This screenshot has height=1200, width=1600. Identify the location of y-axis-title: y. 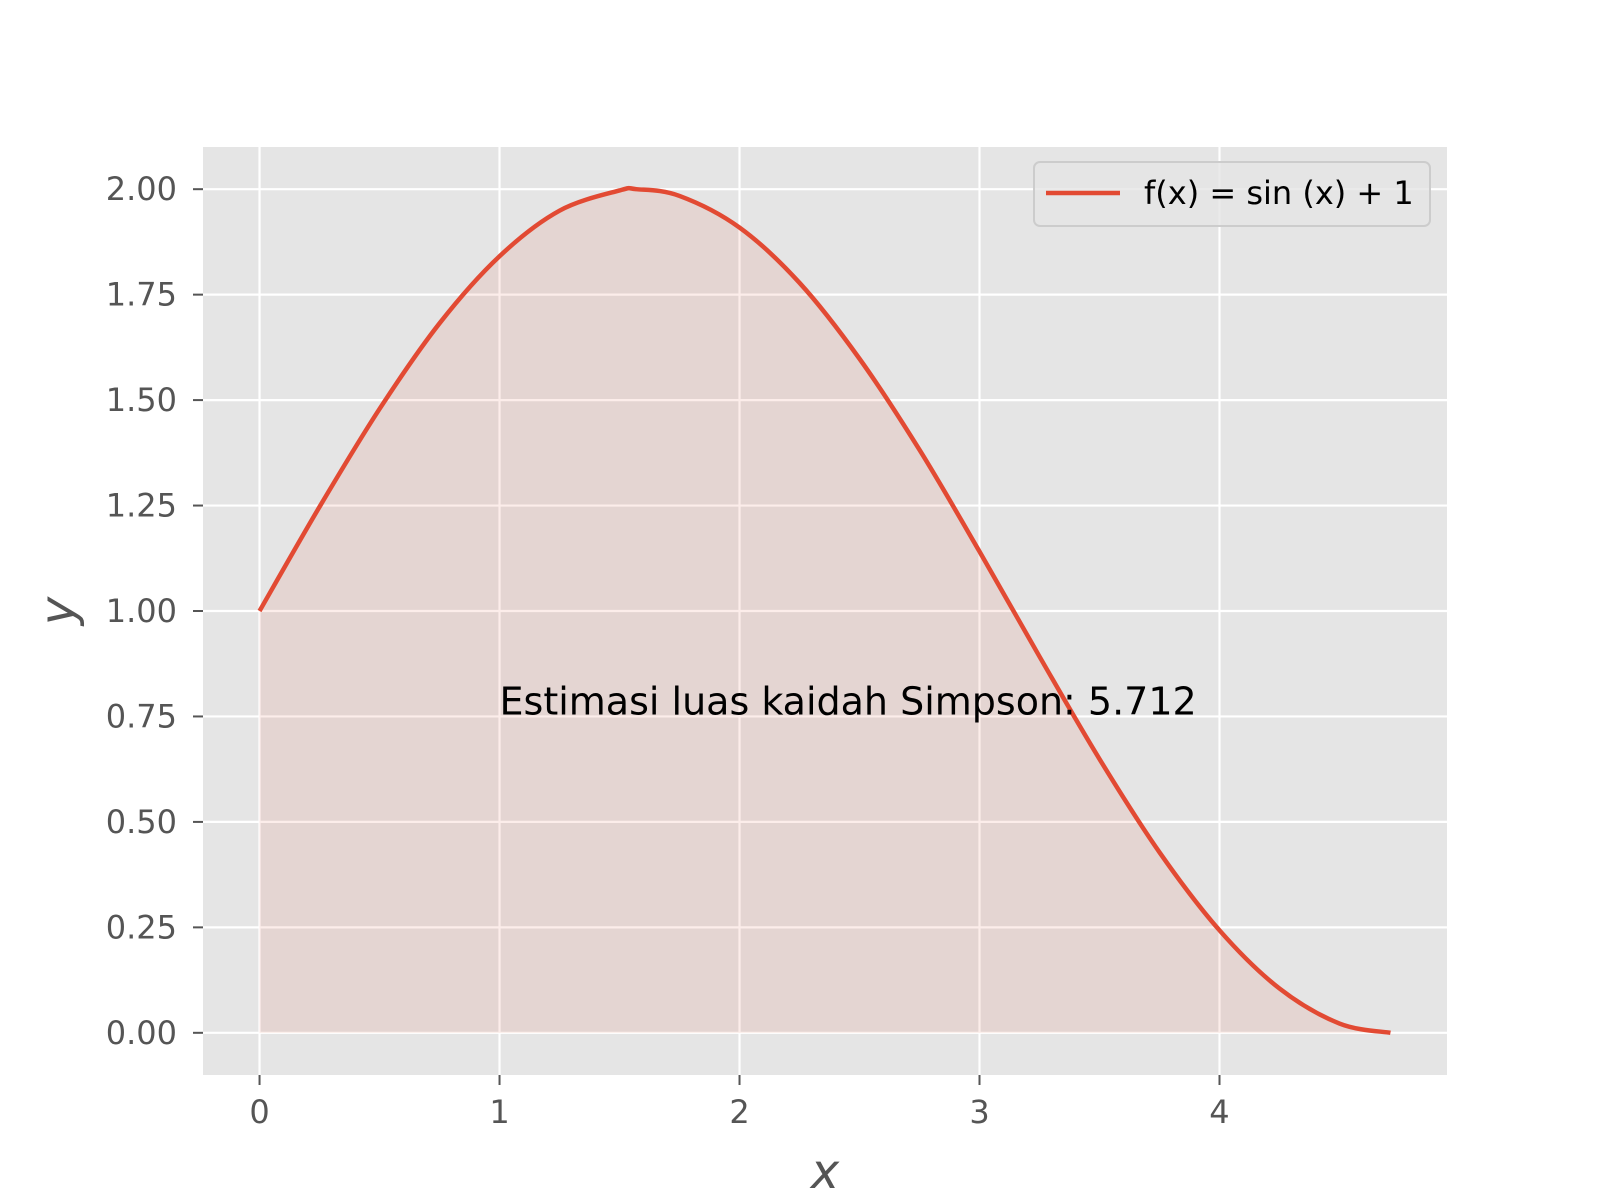
(58, 611).